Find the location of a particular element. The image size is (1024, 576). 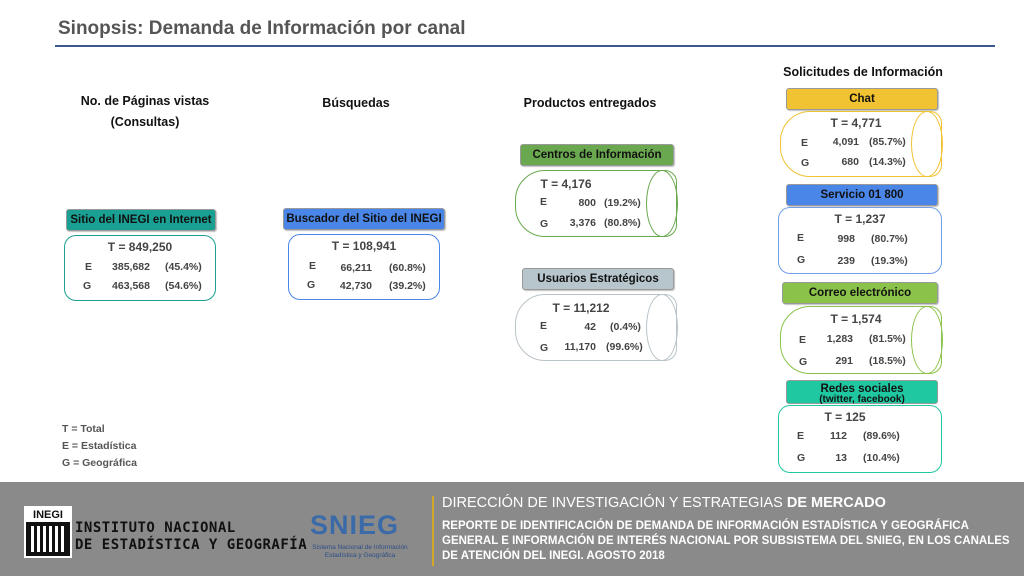

heading-busquedas: Búsquedas is located at coordinates (356, 103).